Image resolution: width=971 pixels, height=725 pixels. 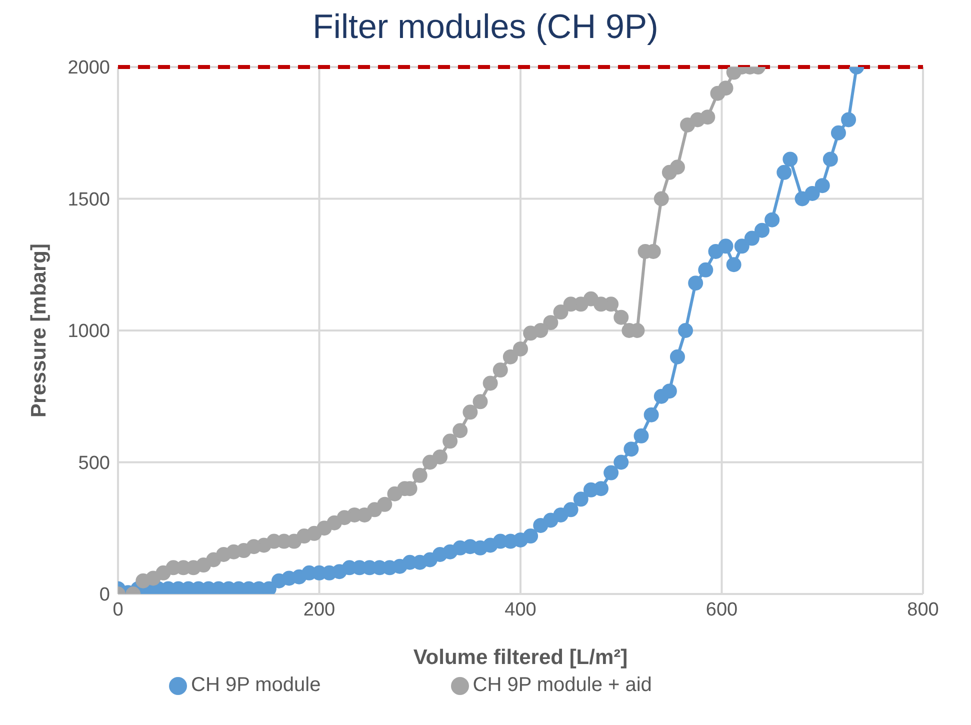 I want to click on legend-label: CH 9P module + aid, so click(x=562, y=685).